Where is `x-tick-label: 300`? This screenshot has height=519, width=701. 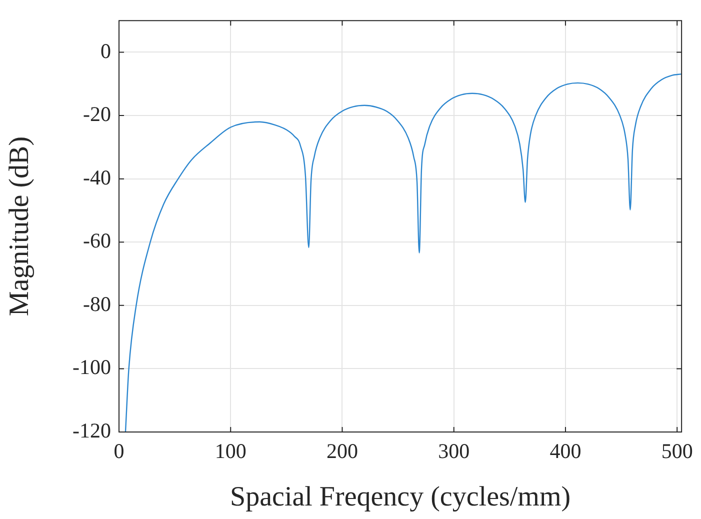
x-tick-label: 300 is located at coordinates (454, 451).